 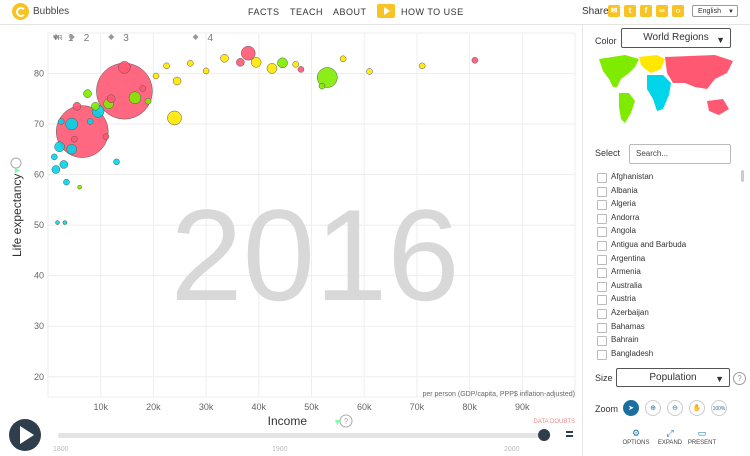 What do you see at coordinates (666, 218) in the screenshot?
I see `country-item: Andorra` at bounding box center [666, 218].